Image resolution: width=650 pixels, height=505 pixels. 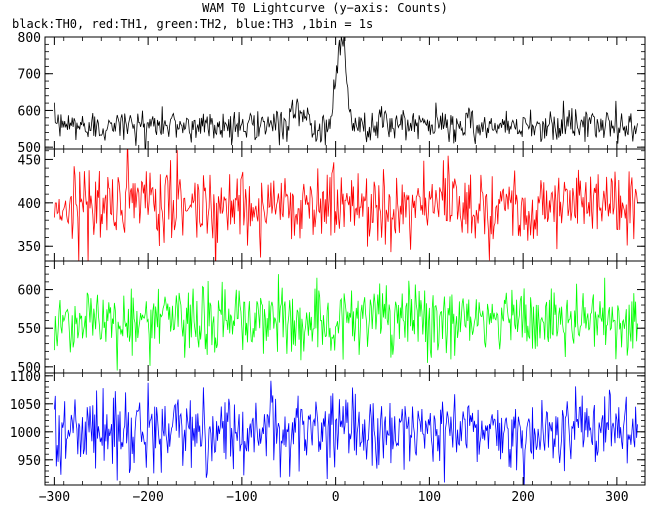 What do you see at coordinates (29, 461) in the screenshot?
I see `y-tick-label: 950` at bounding box center [29, 461].